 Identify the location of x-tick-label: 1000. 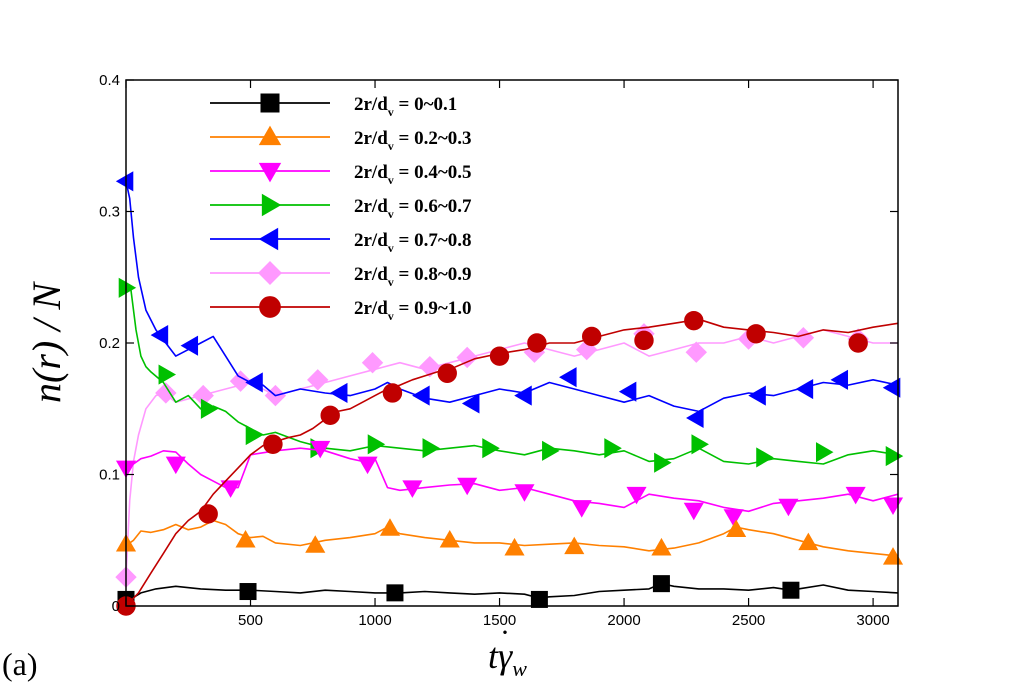
(374, 620).